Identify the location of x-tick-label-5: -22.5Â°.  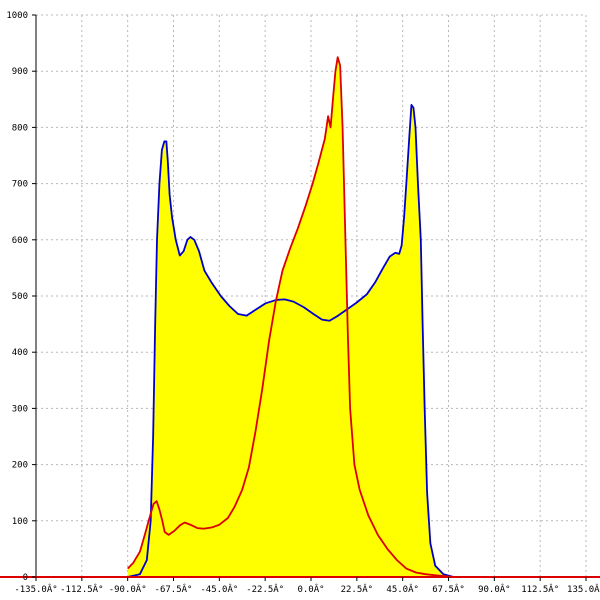
(265, 589).